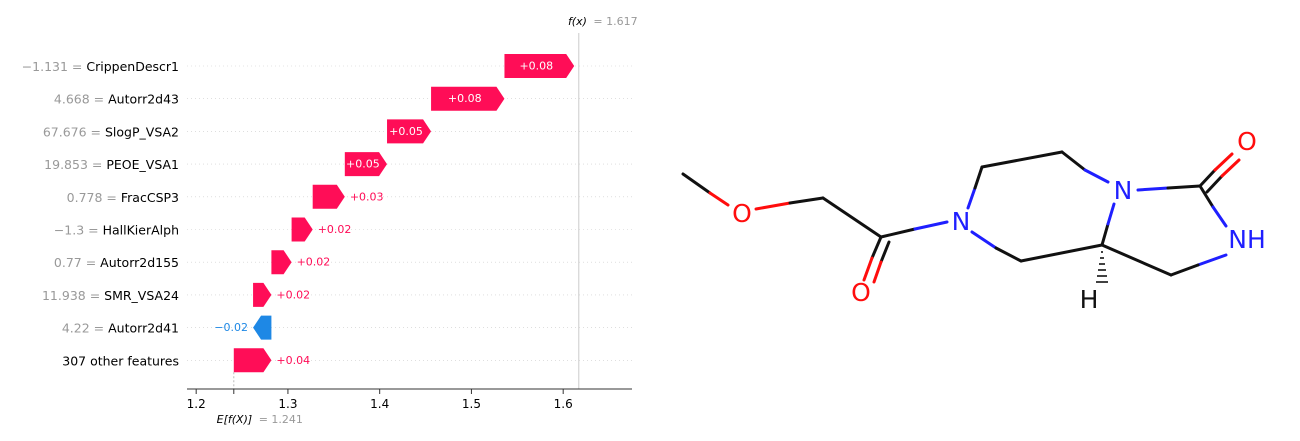 This screenshot has width=1300, height=441. What do you see at coordinates (78, 229) in the screenshot?
I see `feature-value: −1.3 =` at bounding box center [78, 229].